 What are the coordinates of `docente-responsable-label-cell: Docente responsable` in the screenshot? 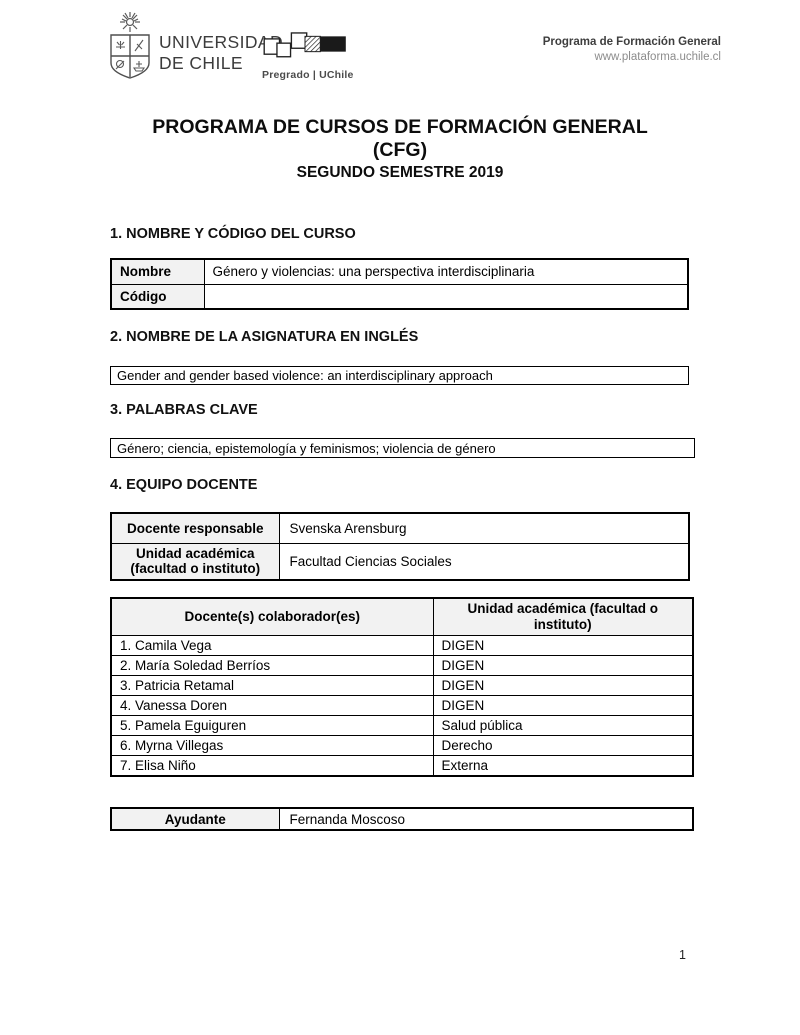 It's located at (195, 528).